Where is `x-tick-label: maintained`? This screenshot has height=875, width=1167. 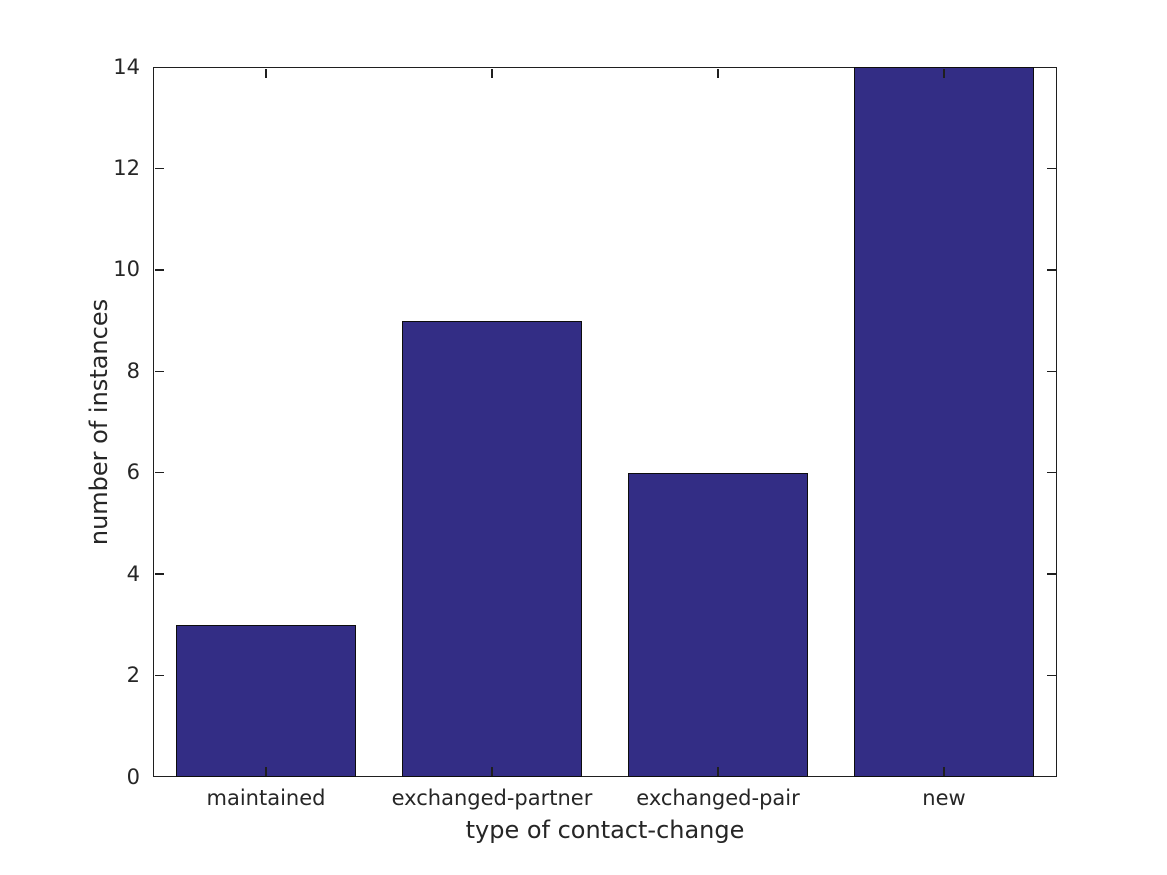 x-tick-label: maintained is located at coordinates (266, 798).